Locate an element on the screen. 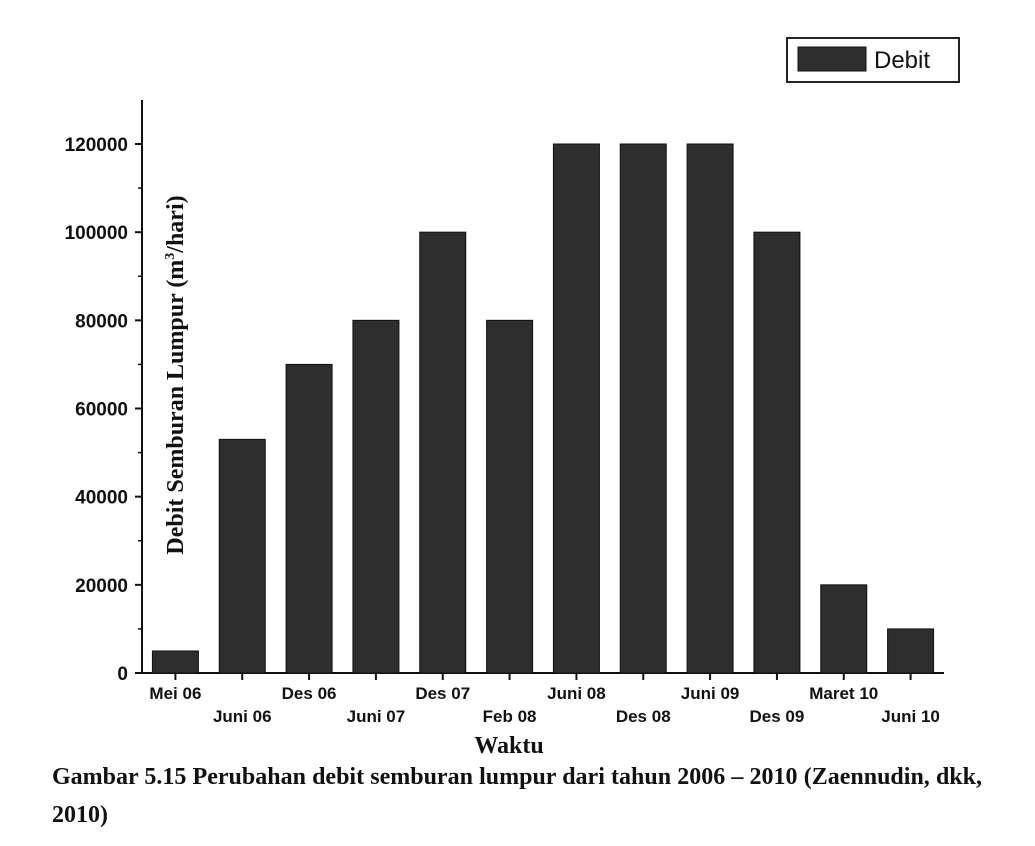 Image resolution: width=1035 pixels, height=846 pixels. legend-label: Debit is located at coordinates (902, 60).